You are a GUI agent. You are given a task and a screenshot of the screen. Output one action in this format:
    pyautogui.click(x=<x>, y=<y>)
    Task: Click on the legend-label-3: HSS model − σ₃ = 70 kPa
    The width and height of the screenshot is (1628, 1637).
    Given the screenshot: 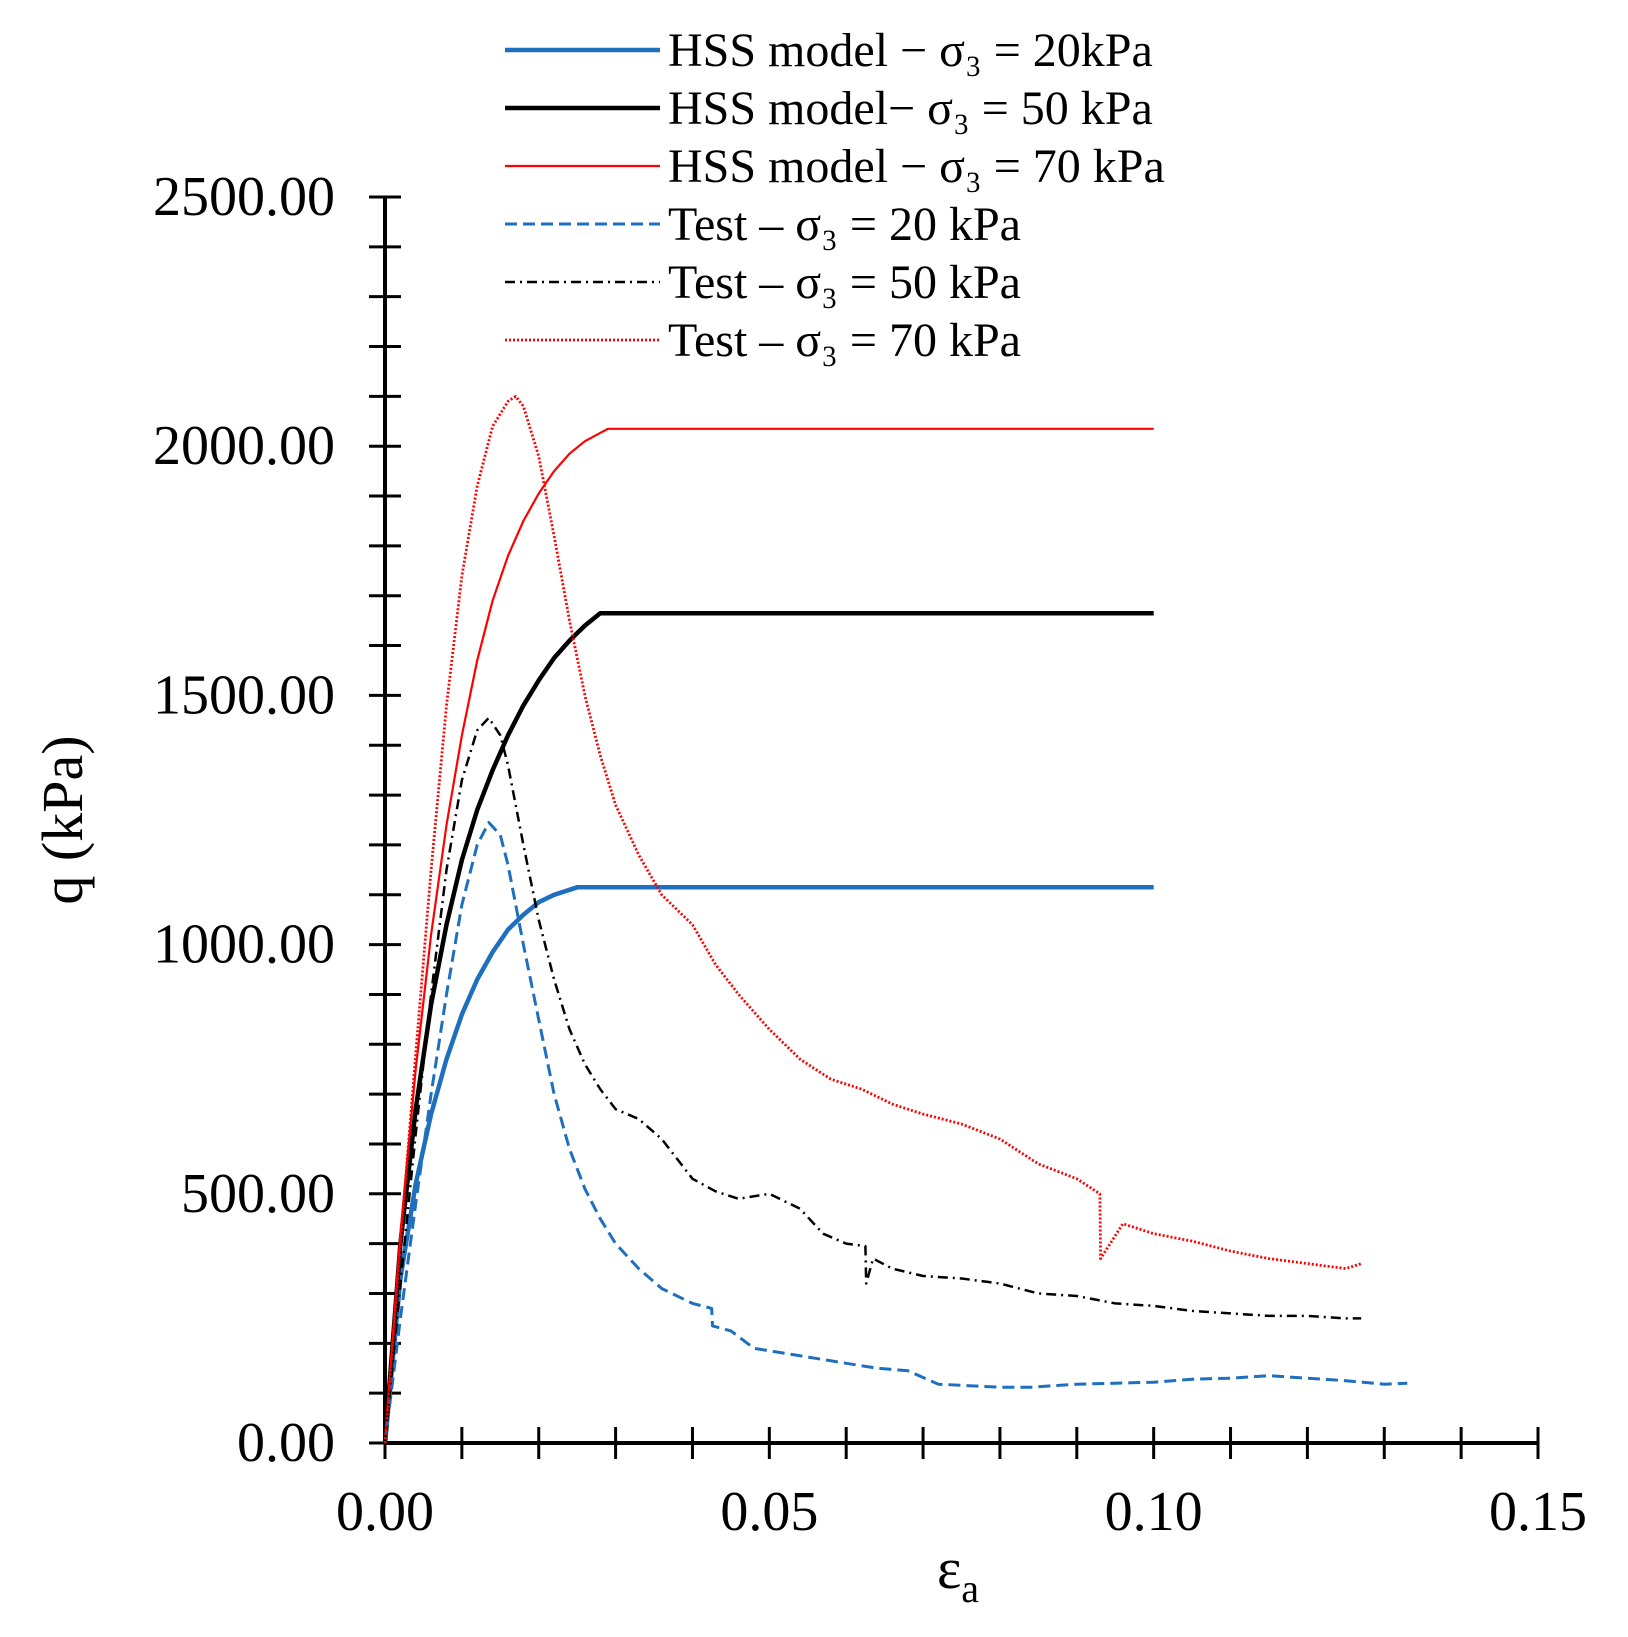 What is the action you would take?
    pyautogui.click(x=916, y=166)
    